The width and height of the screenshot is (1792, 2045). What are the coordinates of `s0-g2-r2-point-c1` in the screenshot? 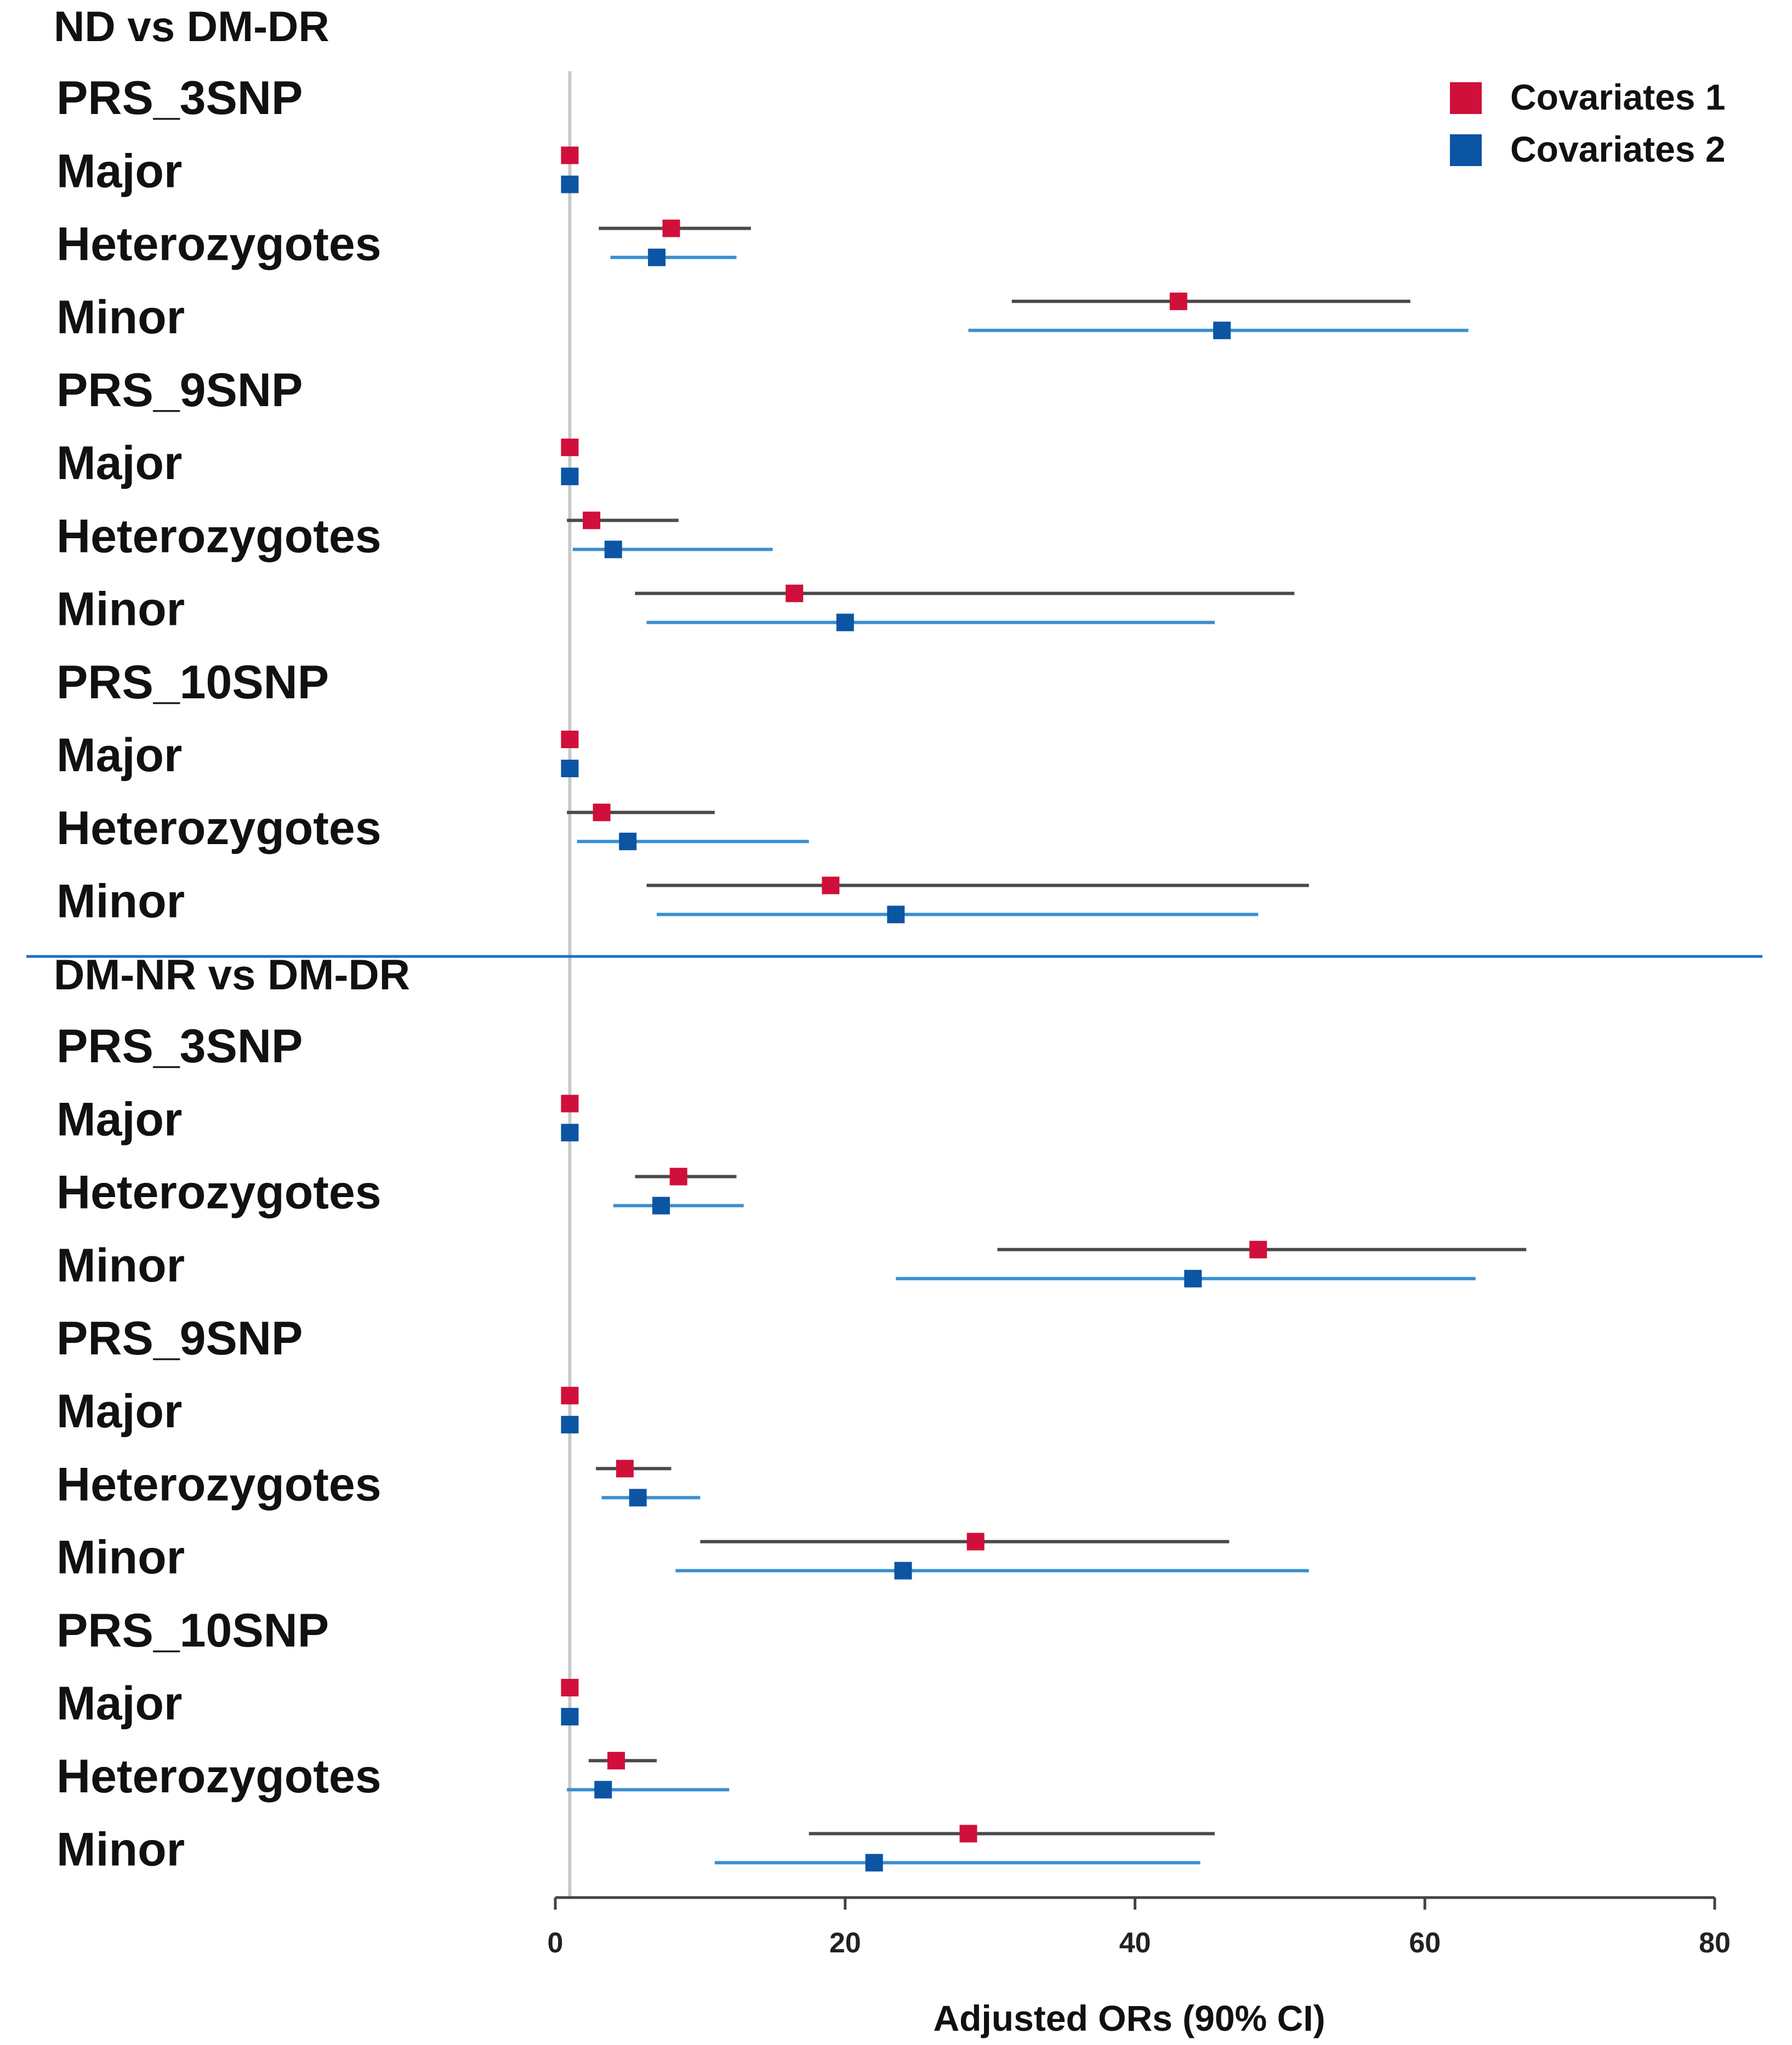 It's located at (831, 885).